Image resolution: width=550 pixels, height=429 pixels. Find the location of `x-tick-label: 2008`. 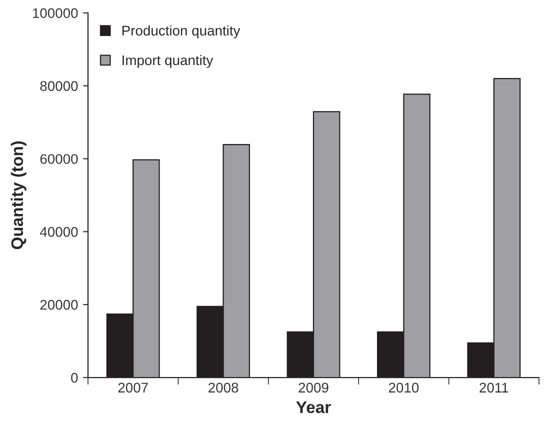

x-tick-label: 2008 is located at coordinates (223, 387).